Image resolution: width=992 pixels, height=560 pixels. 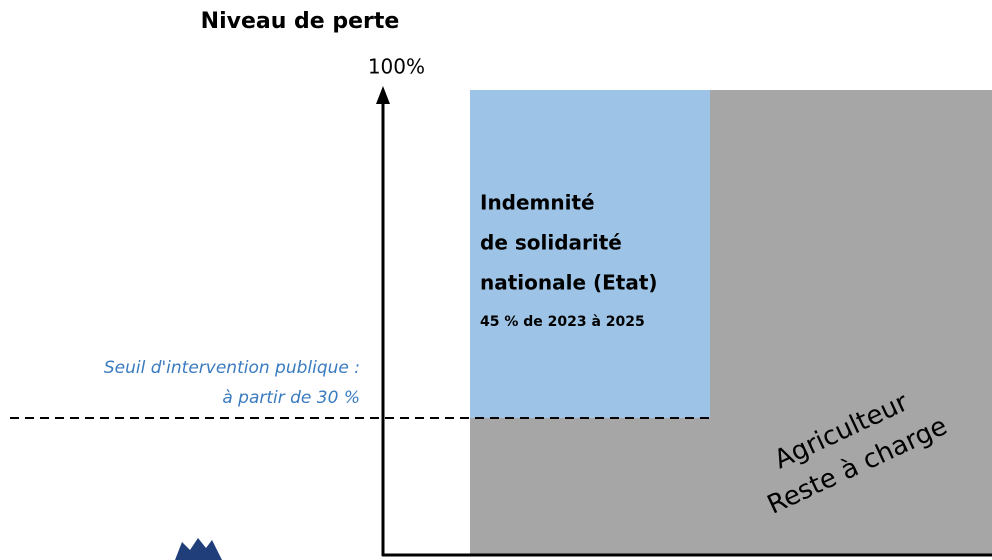 What do you see at coordinates (291, 398) in the screenshot?
I see `threshold-label: à partir de 30 %` at bounding box center [291, 398].